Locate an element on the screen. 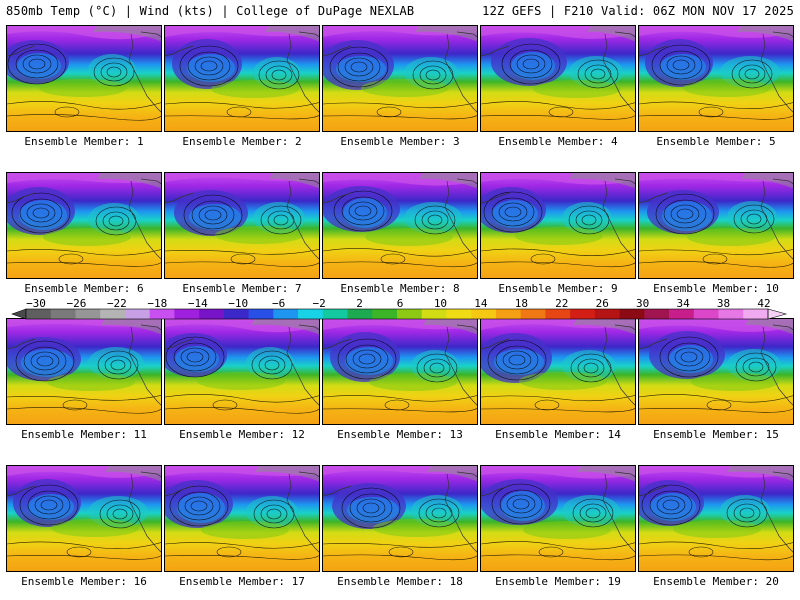 This screenshot has height=600, width=800. colorbar-tick-label: 30 is located at coordinates (643, 303).